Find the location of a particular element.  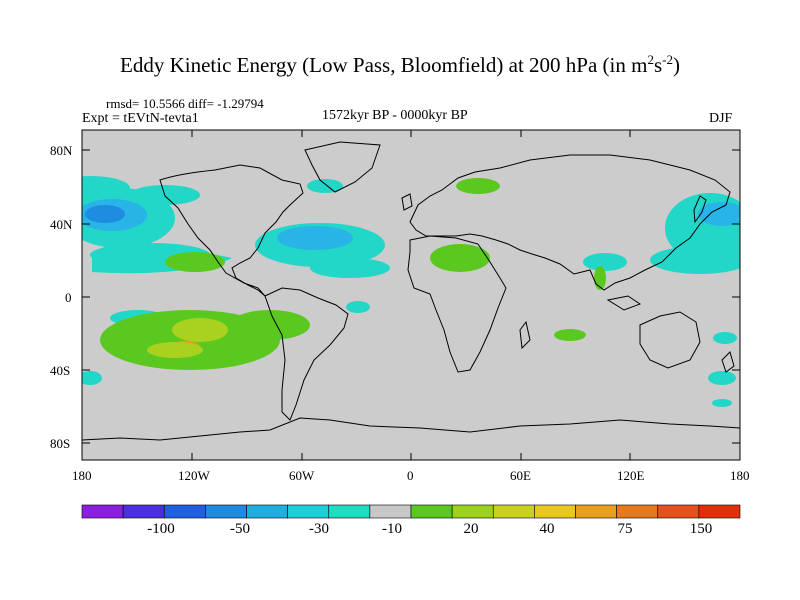

field-natl-lightblue is located at coordinates (315, 238).